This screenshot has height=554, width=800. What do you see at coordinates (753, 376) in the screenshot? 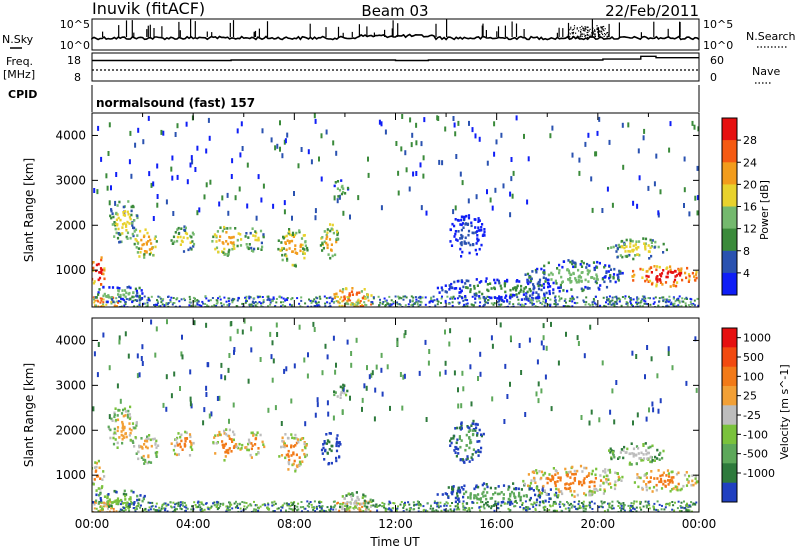
I see `colorbar-tick-label: 100` at bounding box center [753, 376].